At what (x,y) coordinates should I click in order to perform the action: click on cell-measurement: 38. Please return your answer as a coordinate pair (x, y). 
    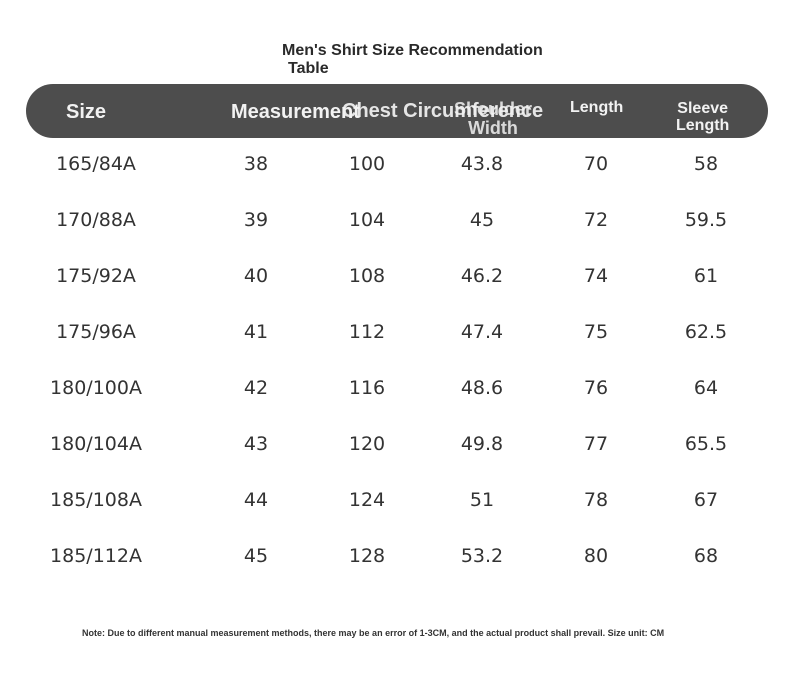
    Looking at the image, I should click on (256, 164).